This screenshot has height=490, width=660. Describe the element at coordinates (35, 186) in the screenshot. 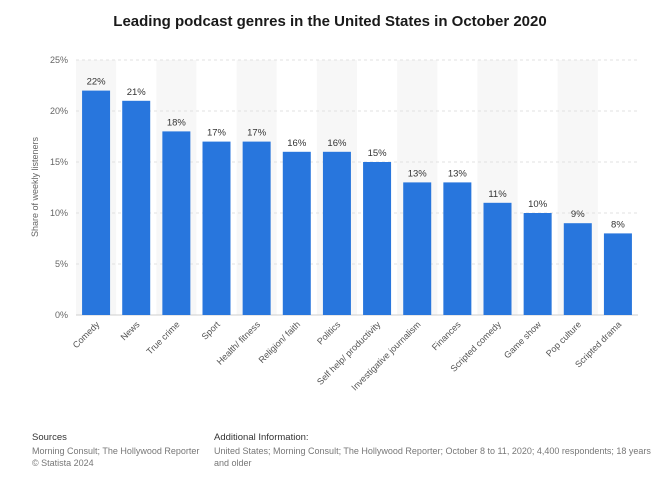

I see `y-axis-label: Share of weekly listeners` at that location.